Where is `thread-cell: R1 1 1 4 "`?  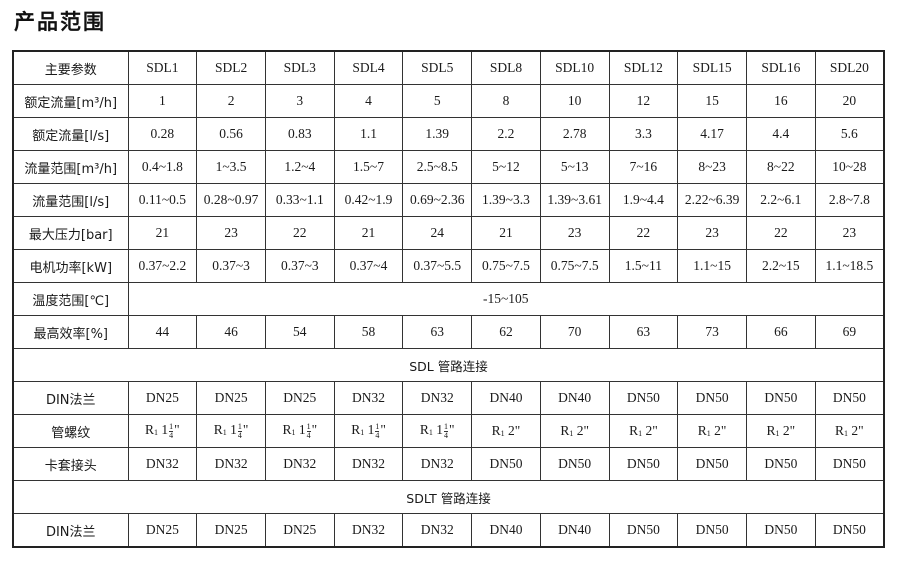 thread-cell: R1 1 1 4 " is located at coordinates (437, 431).